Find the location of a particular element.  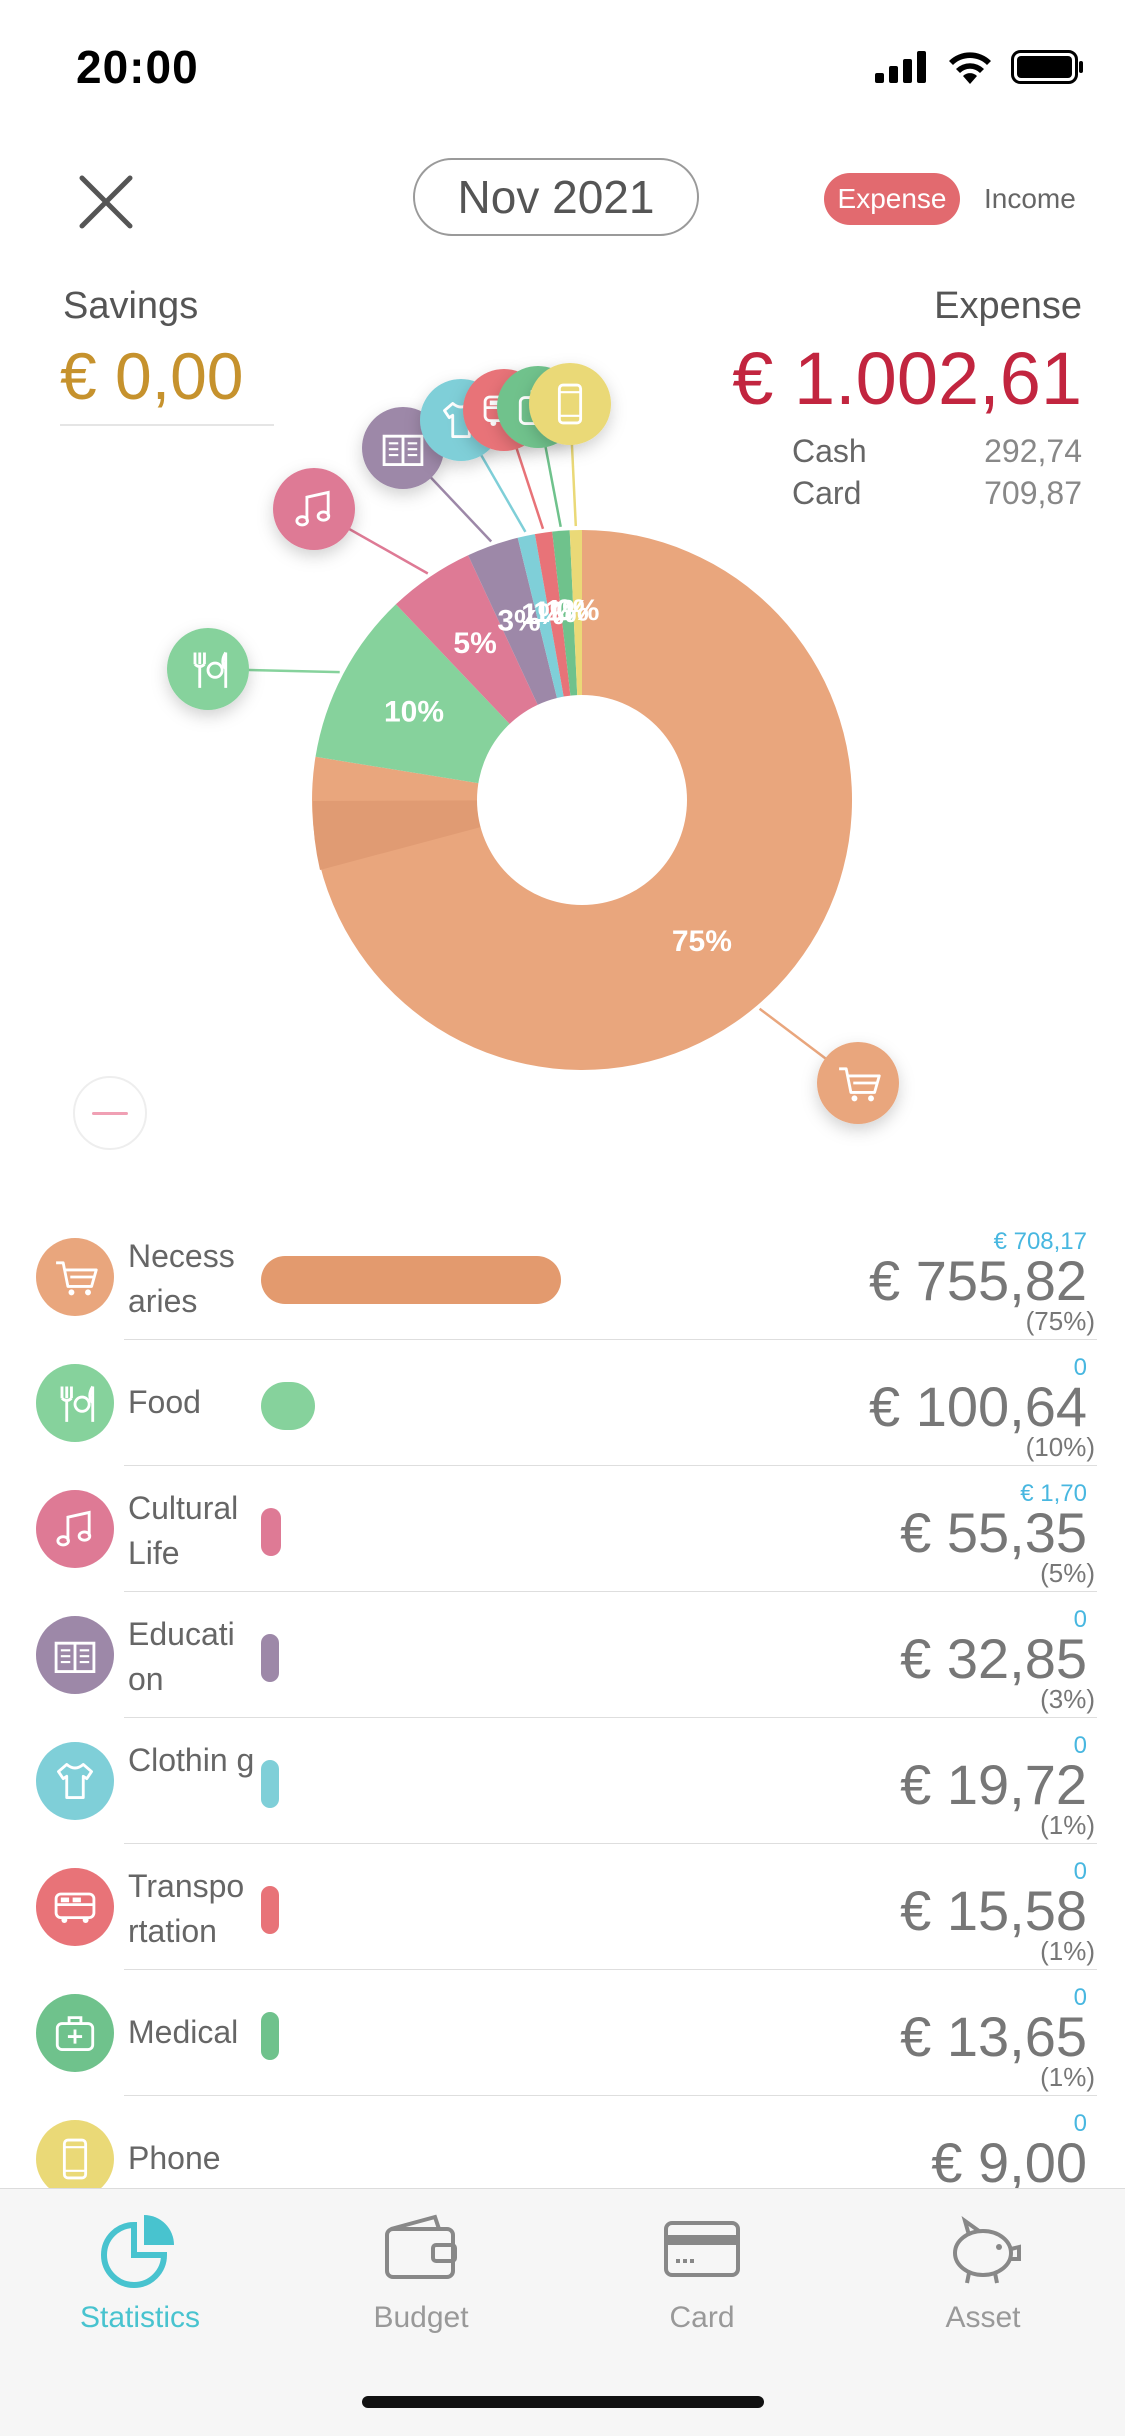

expense-toggle: Expense is located at coordinates (892, 199).